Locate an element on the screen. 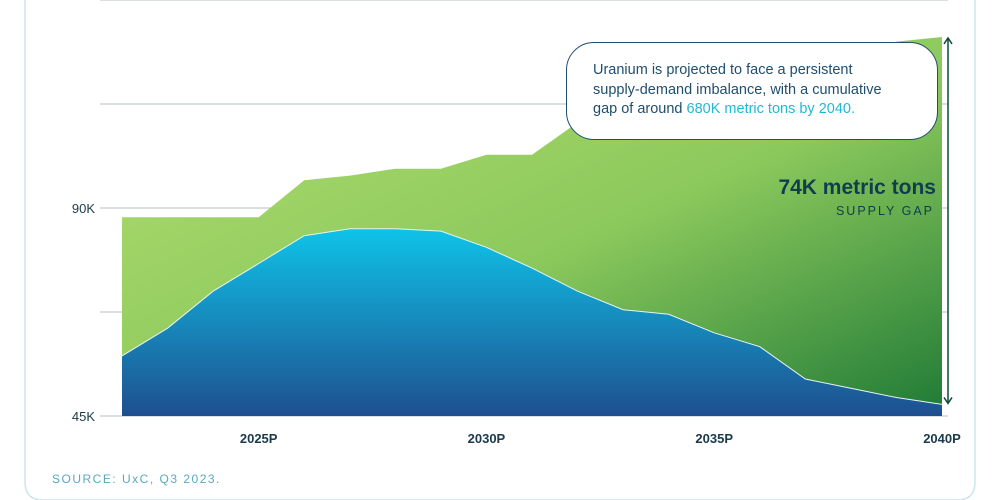 The image size is (1000, 500). x-tick-label: 2030P is located at coordinates (487, 438).